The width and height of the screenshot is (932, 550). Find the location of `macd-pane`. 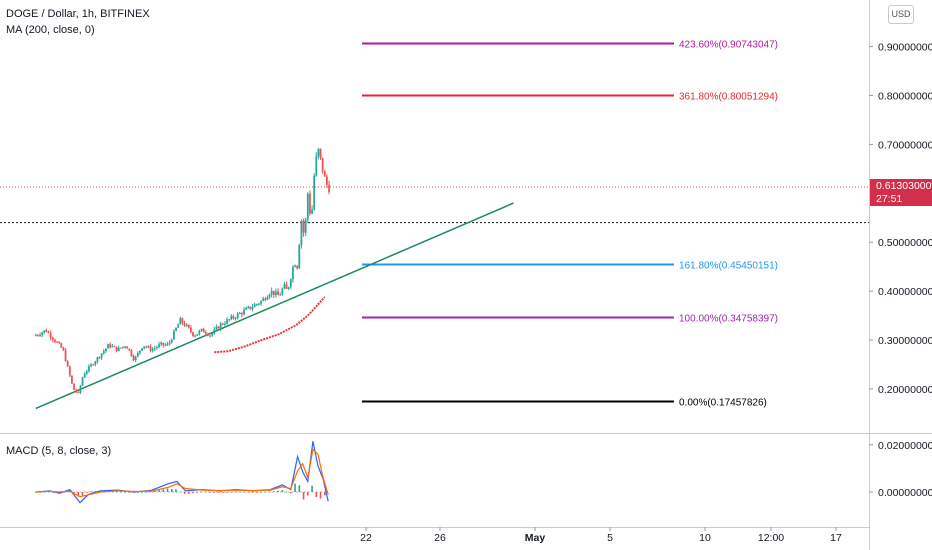

macd-pane is located at coordinates (182, 472).